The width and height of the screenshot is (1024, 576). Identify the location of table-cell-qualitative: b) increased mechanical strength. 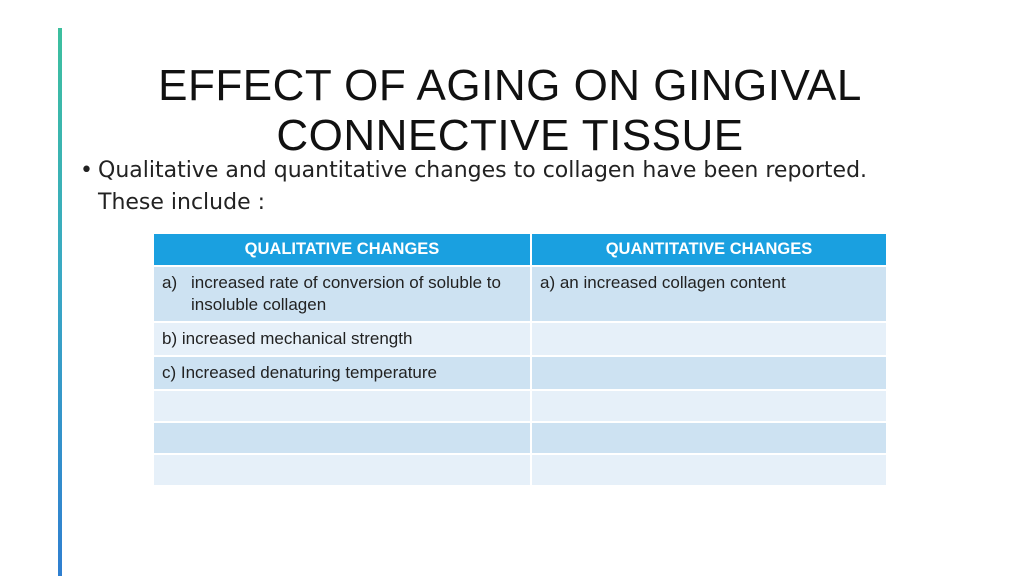
(343, 338).